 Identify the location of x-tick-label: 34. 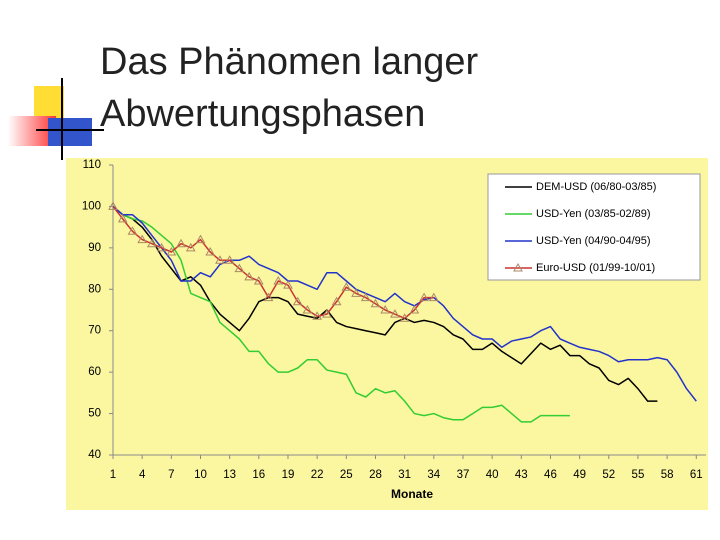
(433, 475).